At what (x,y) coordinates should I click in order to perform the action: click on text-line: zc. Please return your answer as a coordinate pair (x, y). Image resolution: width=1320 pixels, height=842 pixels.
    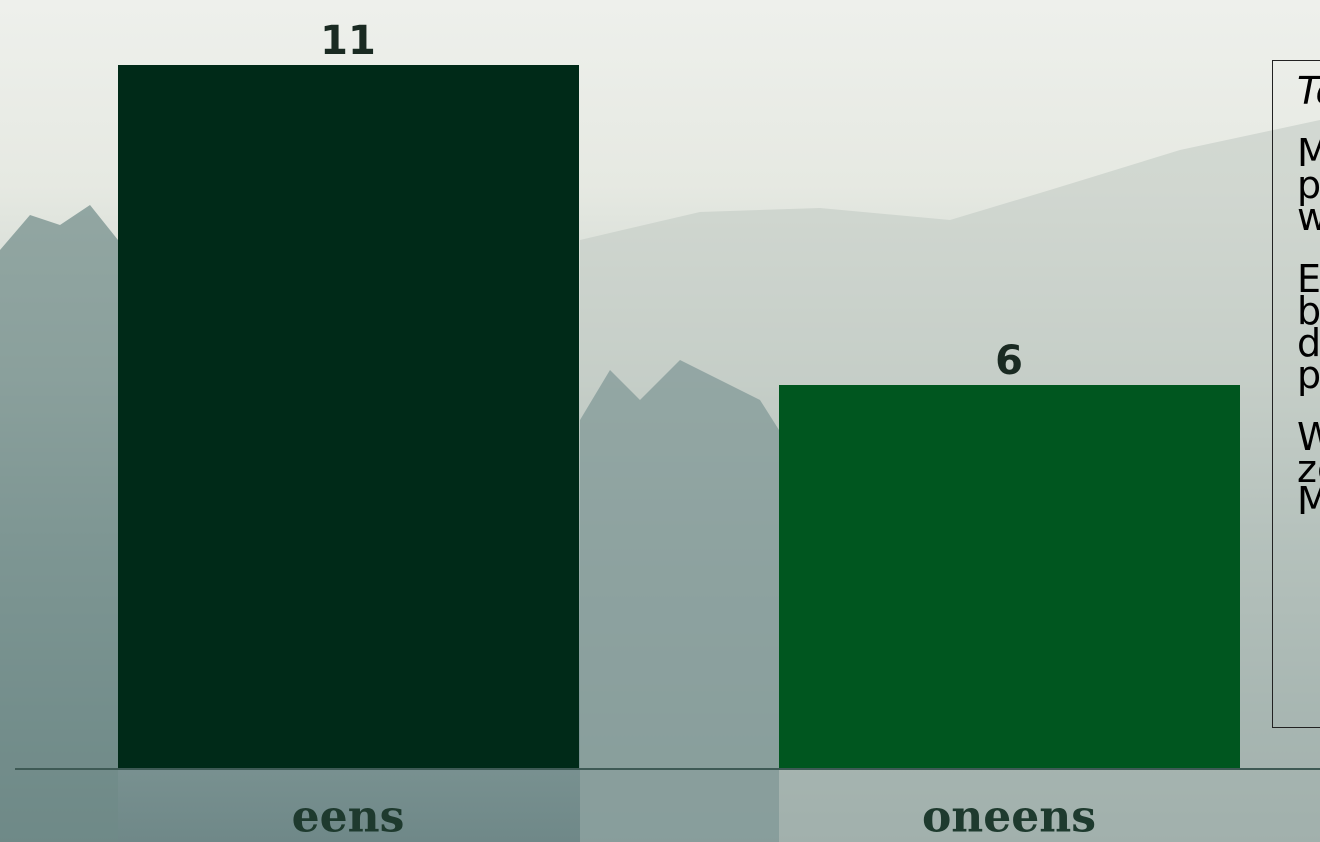
    Looking at the image, I should click on (1308, 469).